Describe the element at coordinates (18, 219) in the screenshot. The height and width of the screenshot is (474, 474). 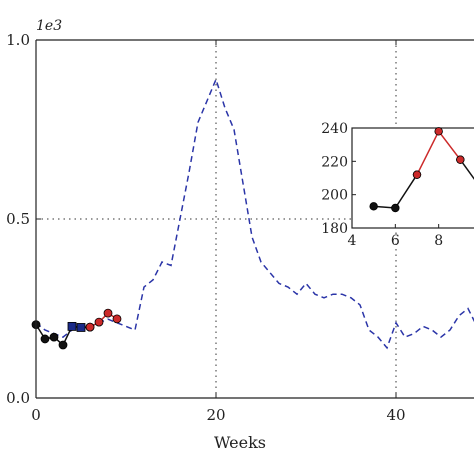
I see `y-tick-label: 0.5` at that location.